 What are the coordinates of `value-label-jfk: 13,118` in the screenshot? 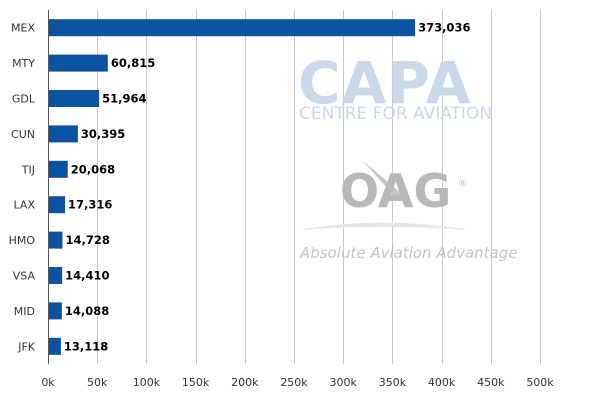 It's located at (86, 346).